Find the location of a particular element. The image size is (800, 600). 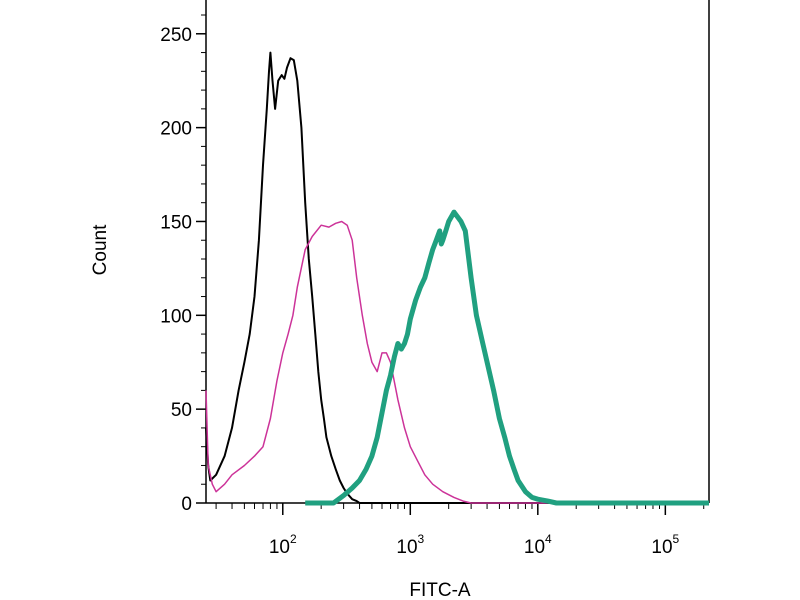

y-axis-label: Count is located at coordinates (100, 249).